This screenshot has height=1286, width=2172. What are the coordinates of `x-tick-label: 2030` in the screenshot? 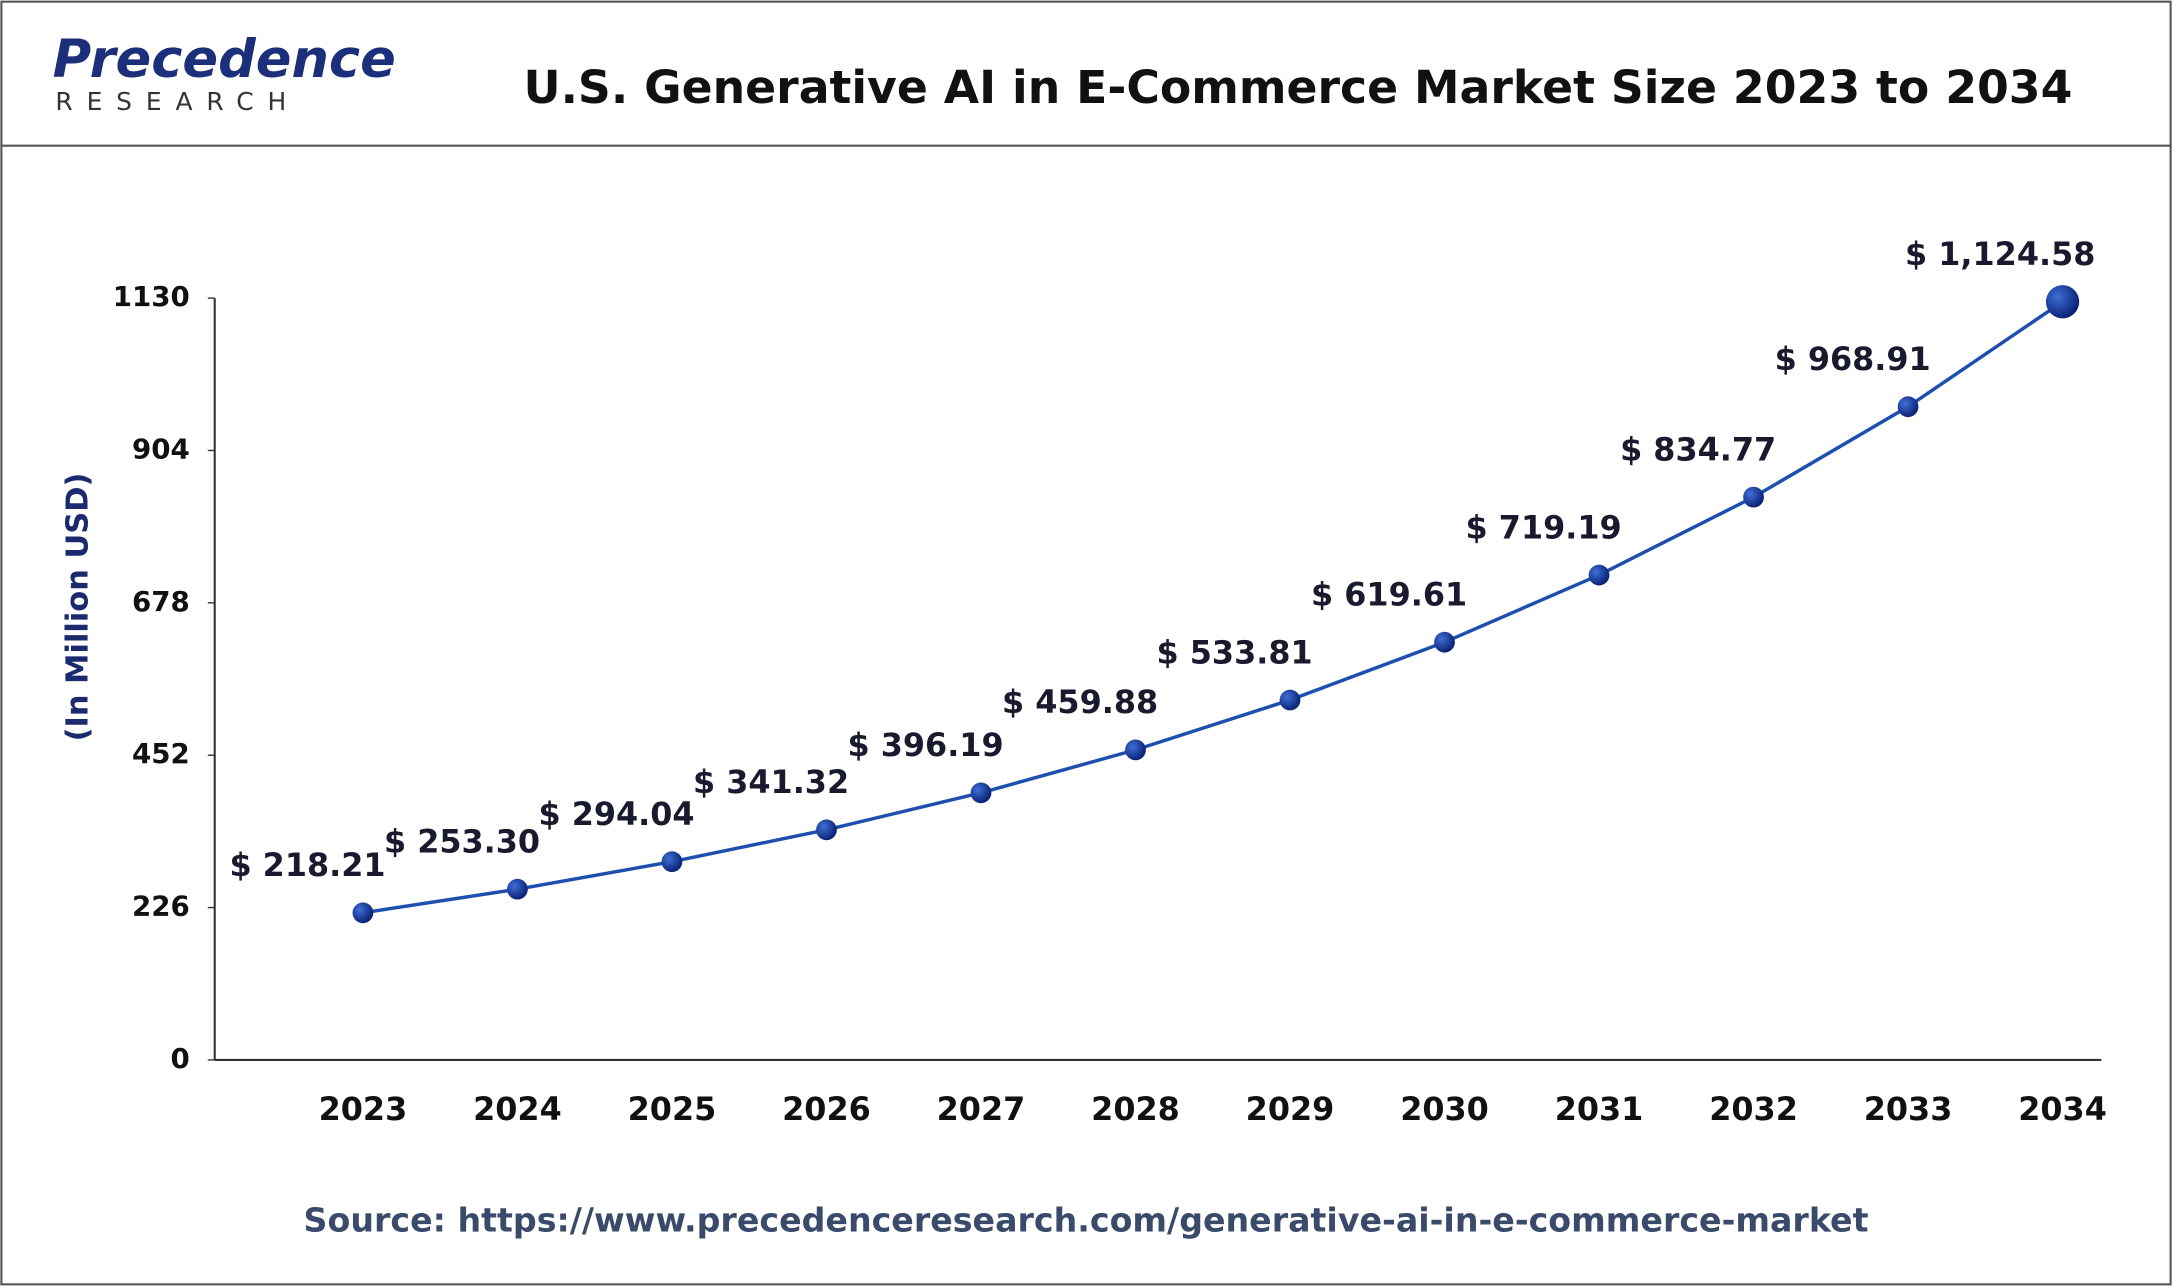 It's located at (1444, 1109).